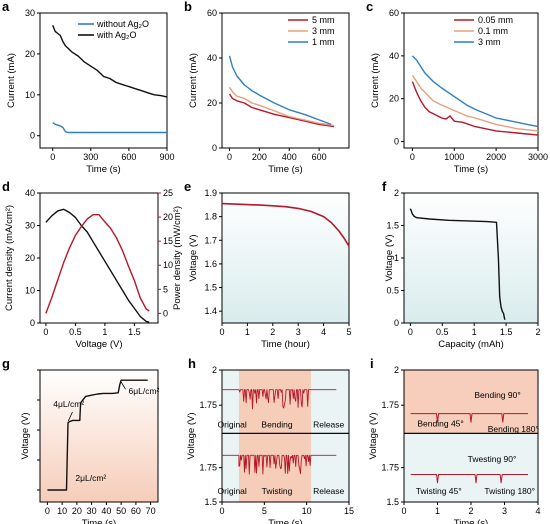 The height and width of the screenshot is (524, 550). Describe the element at coordinates (323, 20) in the screenshot. I see `legend-label: 5 mm` at that location.